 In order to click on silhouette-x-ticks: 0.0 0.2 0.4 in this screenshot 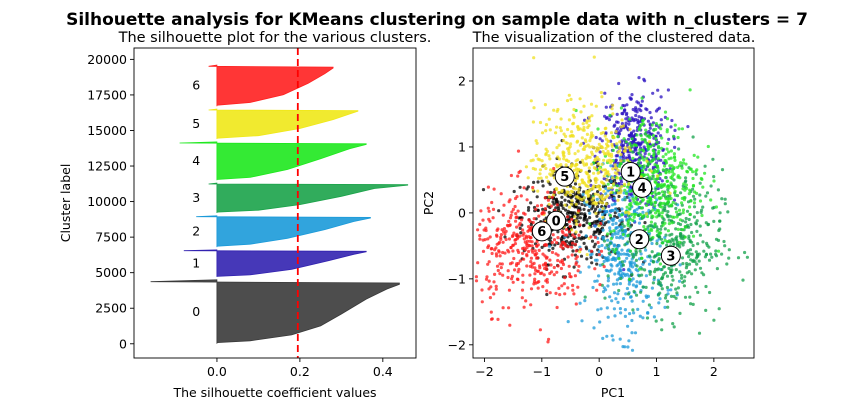, I will do `click(300, 368)`.